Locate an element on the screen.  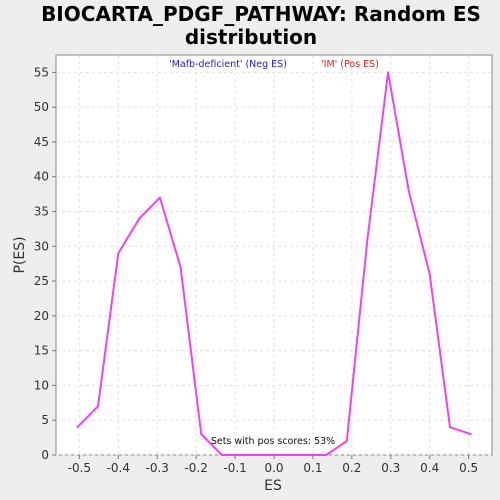
x-tick-label: 0.5 is located at coordinates (468, 468).